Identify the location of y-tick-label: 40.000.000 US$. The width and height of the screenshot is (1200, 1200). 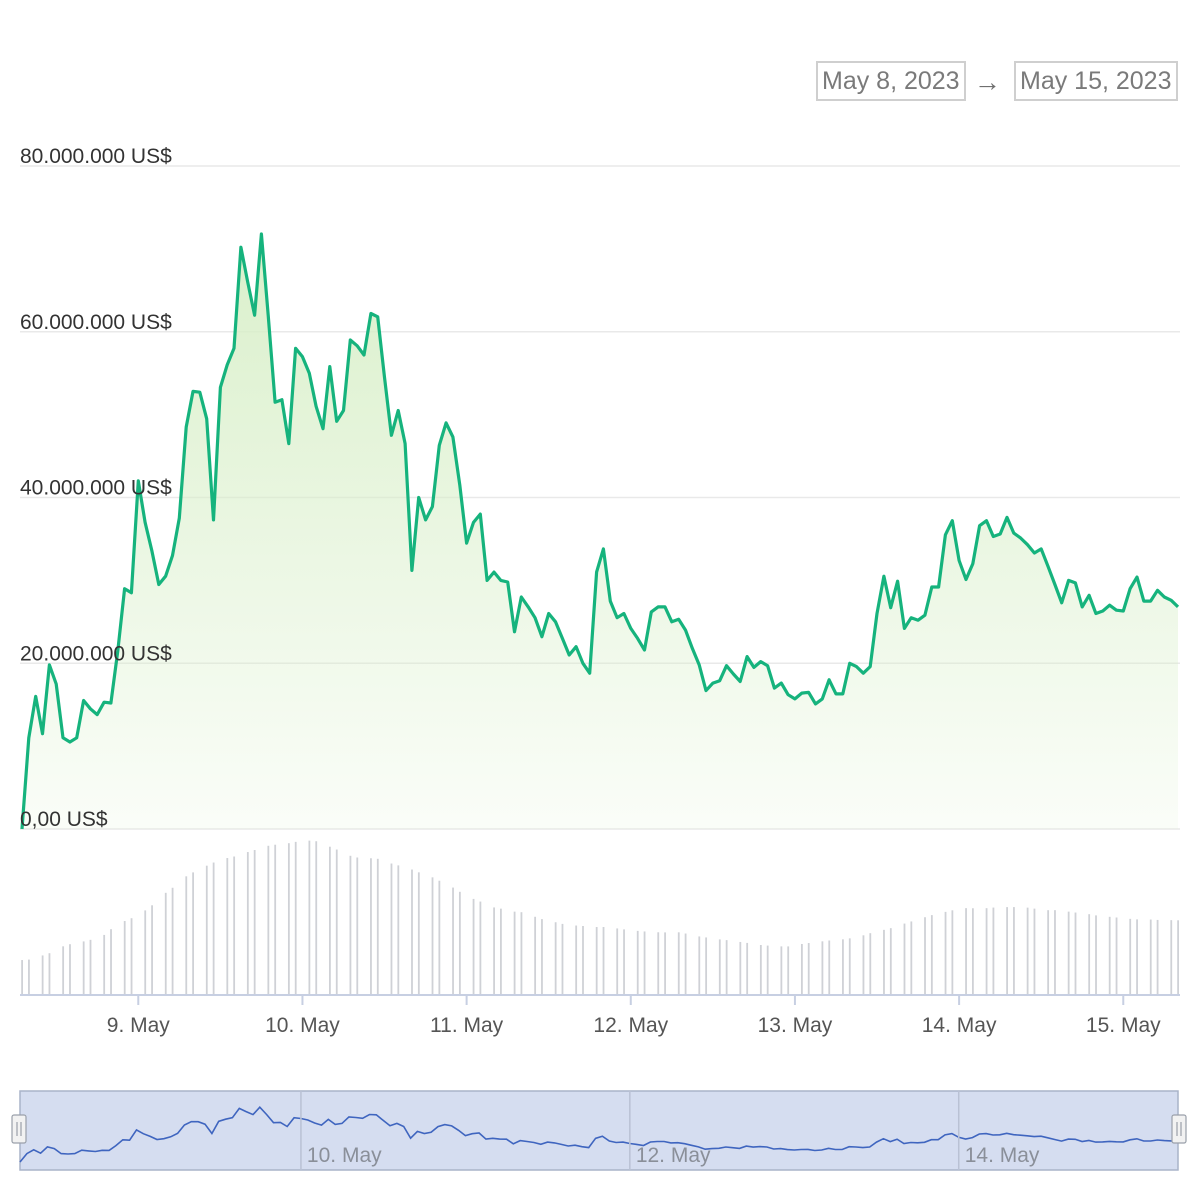
(96, 488).